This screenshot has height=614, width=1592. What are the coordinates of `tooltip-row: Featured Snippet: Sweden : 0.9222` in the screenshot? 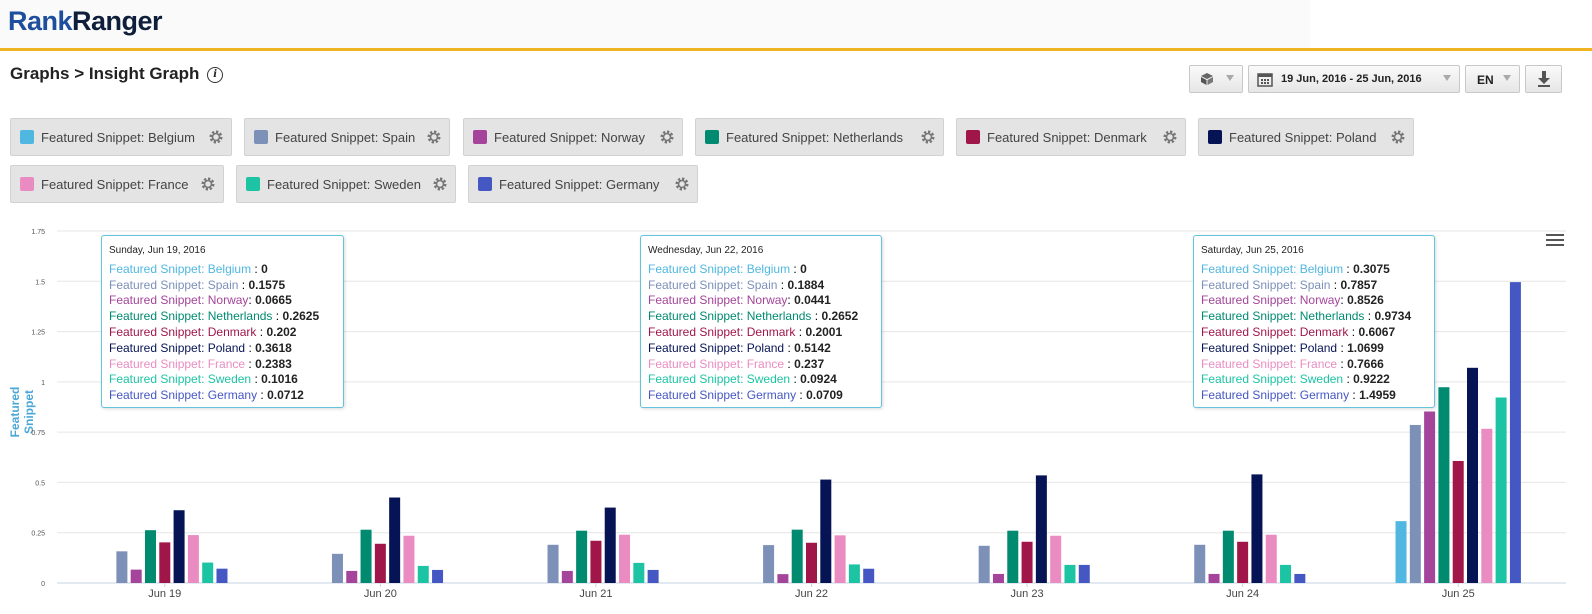 It's located at (1295, 379).